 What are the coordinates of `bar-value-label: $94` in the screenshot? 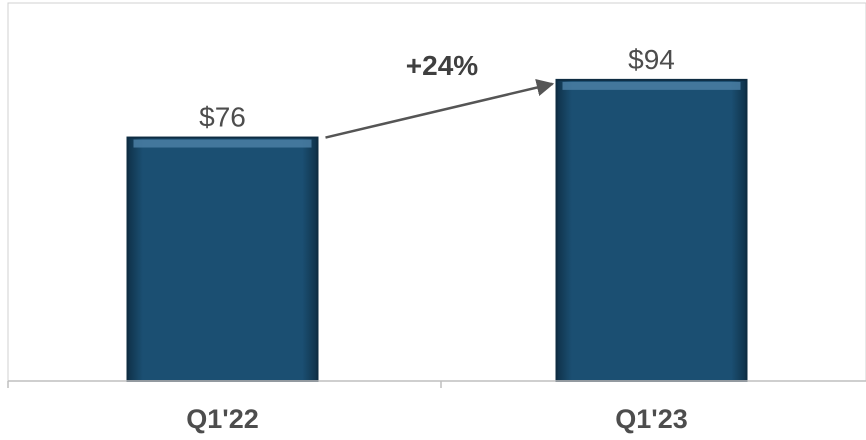 It's located at (651, 59).